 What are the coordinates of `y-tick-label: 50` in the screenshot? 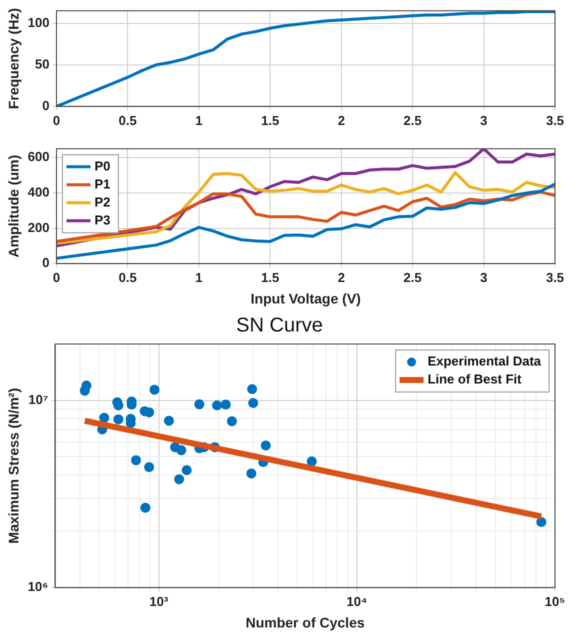 It's located at (42, 64).